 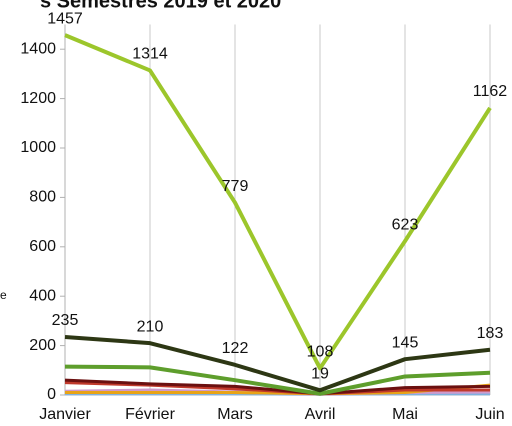 What do you see at coordinates (235, 348) in the screenshot?
I see `data-label: 122` at bounding box center [235, 348].